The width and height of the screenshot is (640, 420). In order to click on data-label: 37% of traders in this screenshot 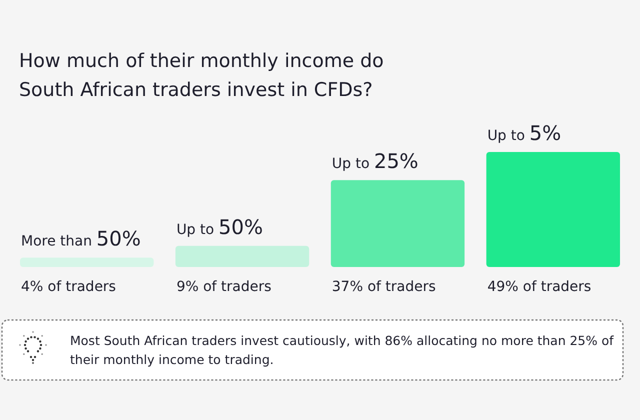, I will do `click(384, 287)`.